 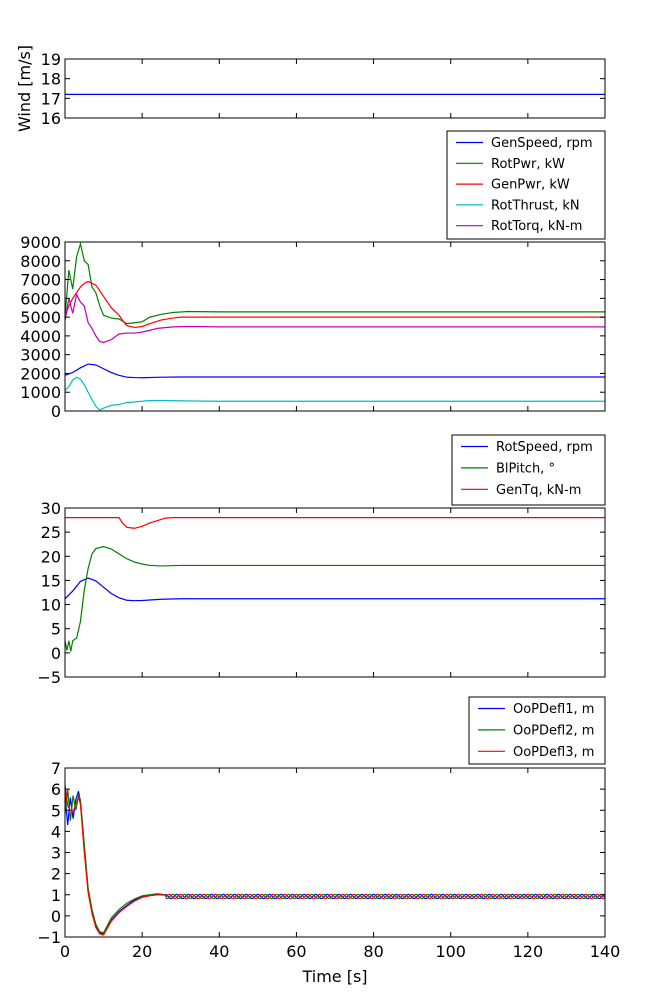 What do you see at coordinates (40, 355) in the screenshot?
I see `y-tick-label: 3000` at bounding box center [40, 355].